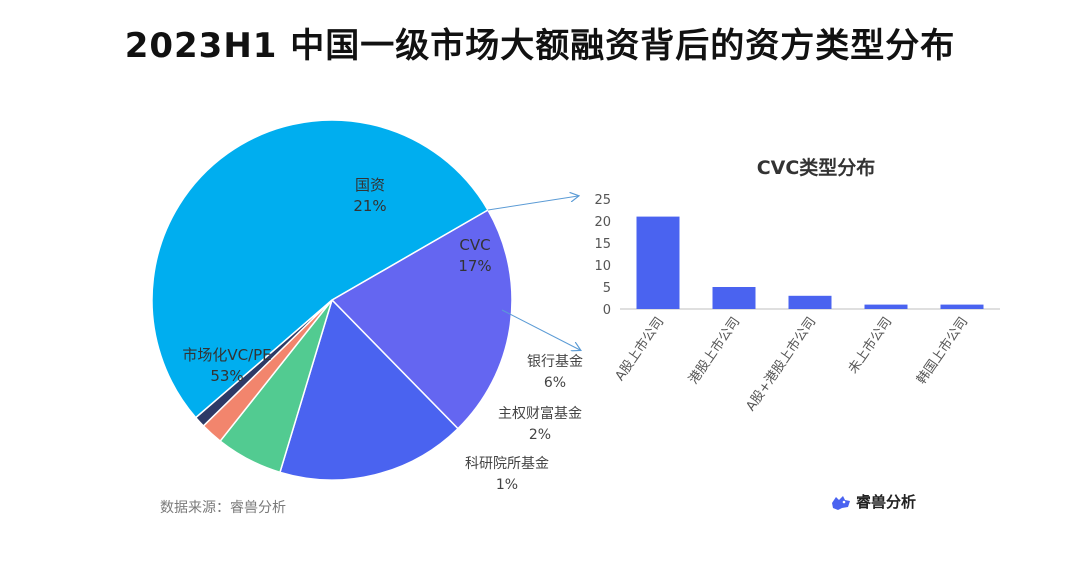 The height and width of the screenshot is (580, 1080). What do you see at coordinates (602, 222) in the screenshot?
I see `y-tick-20: 20` at bounding box center [602, 222].